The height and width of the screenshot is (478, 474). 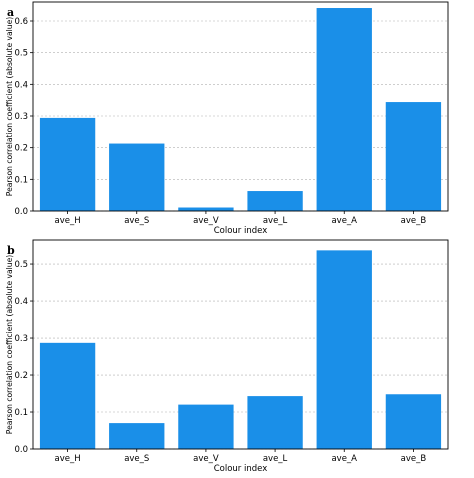 What do you see at coordinates (21, 22) in the screenshot?
I see `y-tick-label: 0.6` at bounding box center [21, 22].